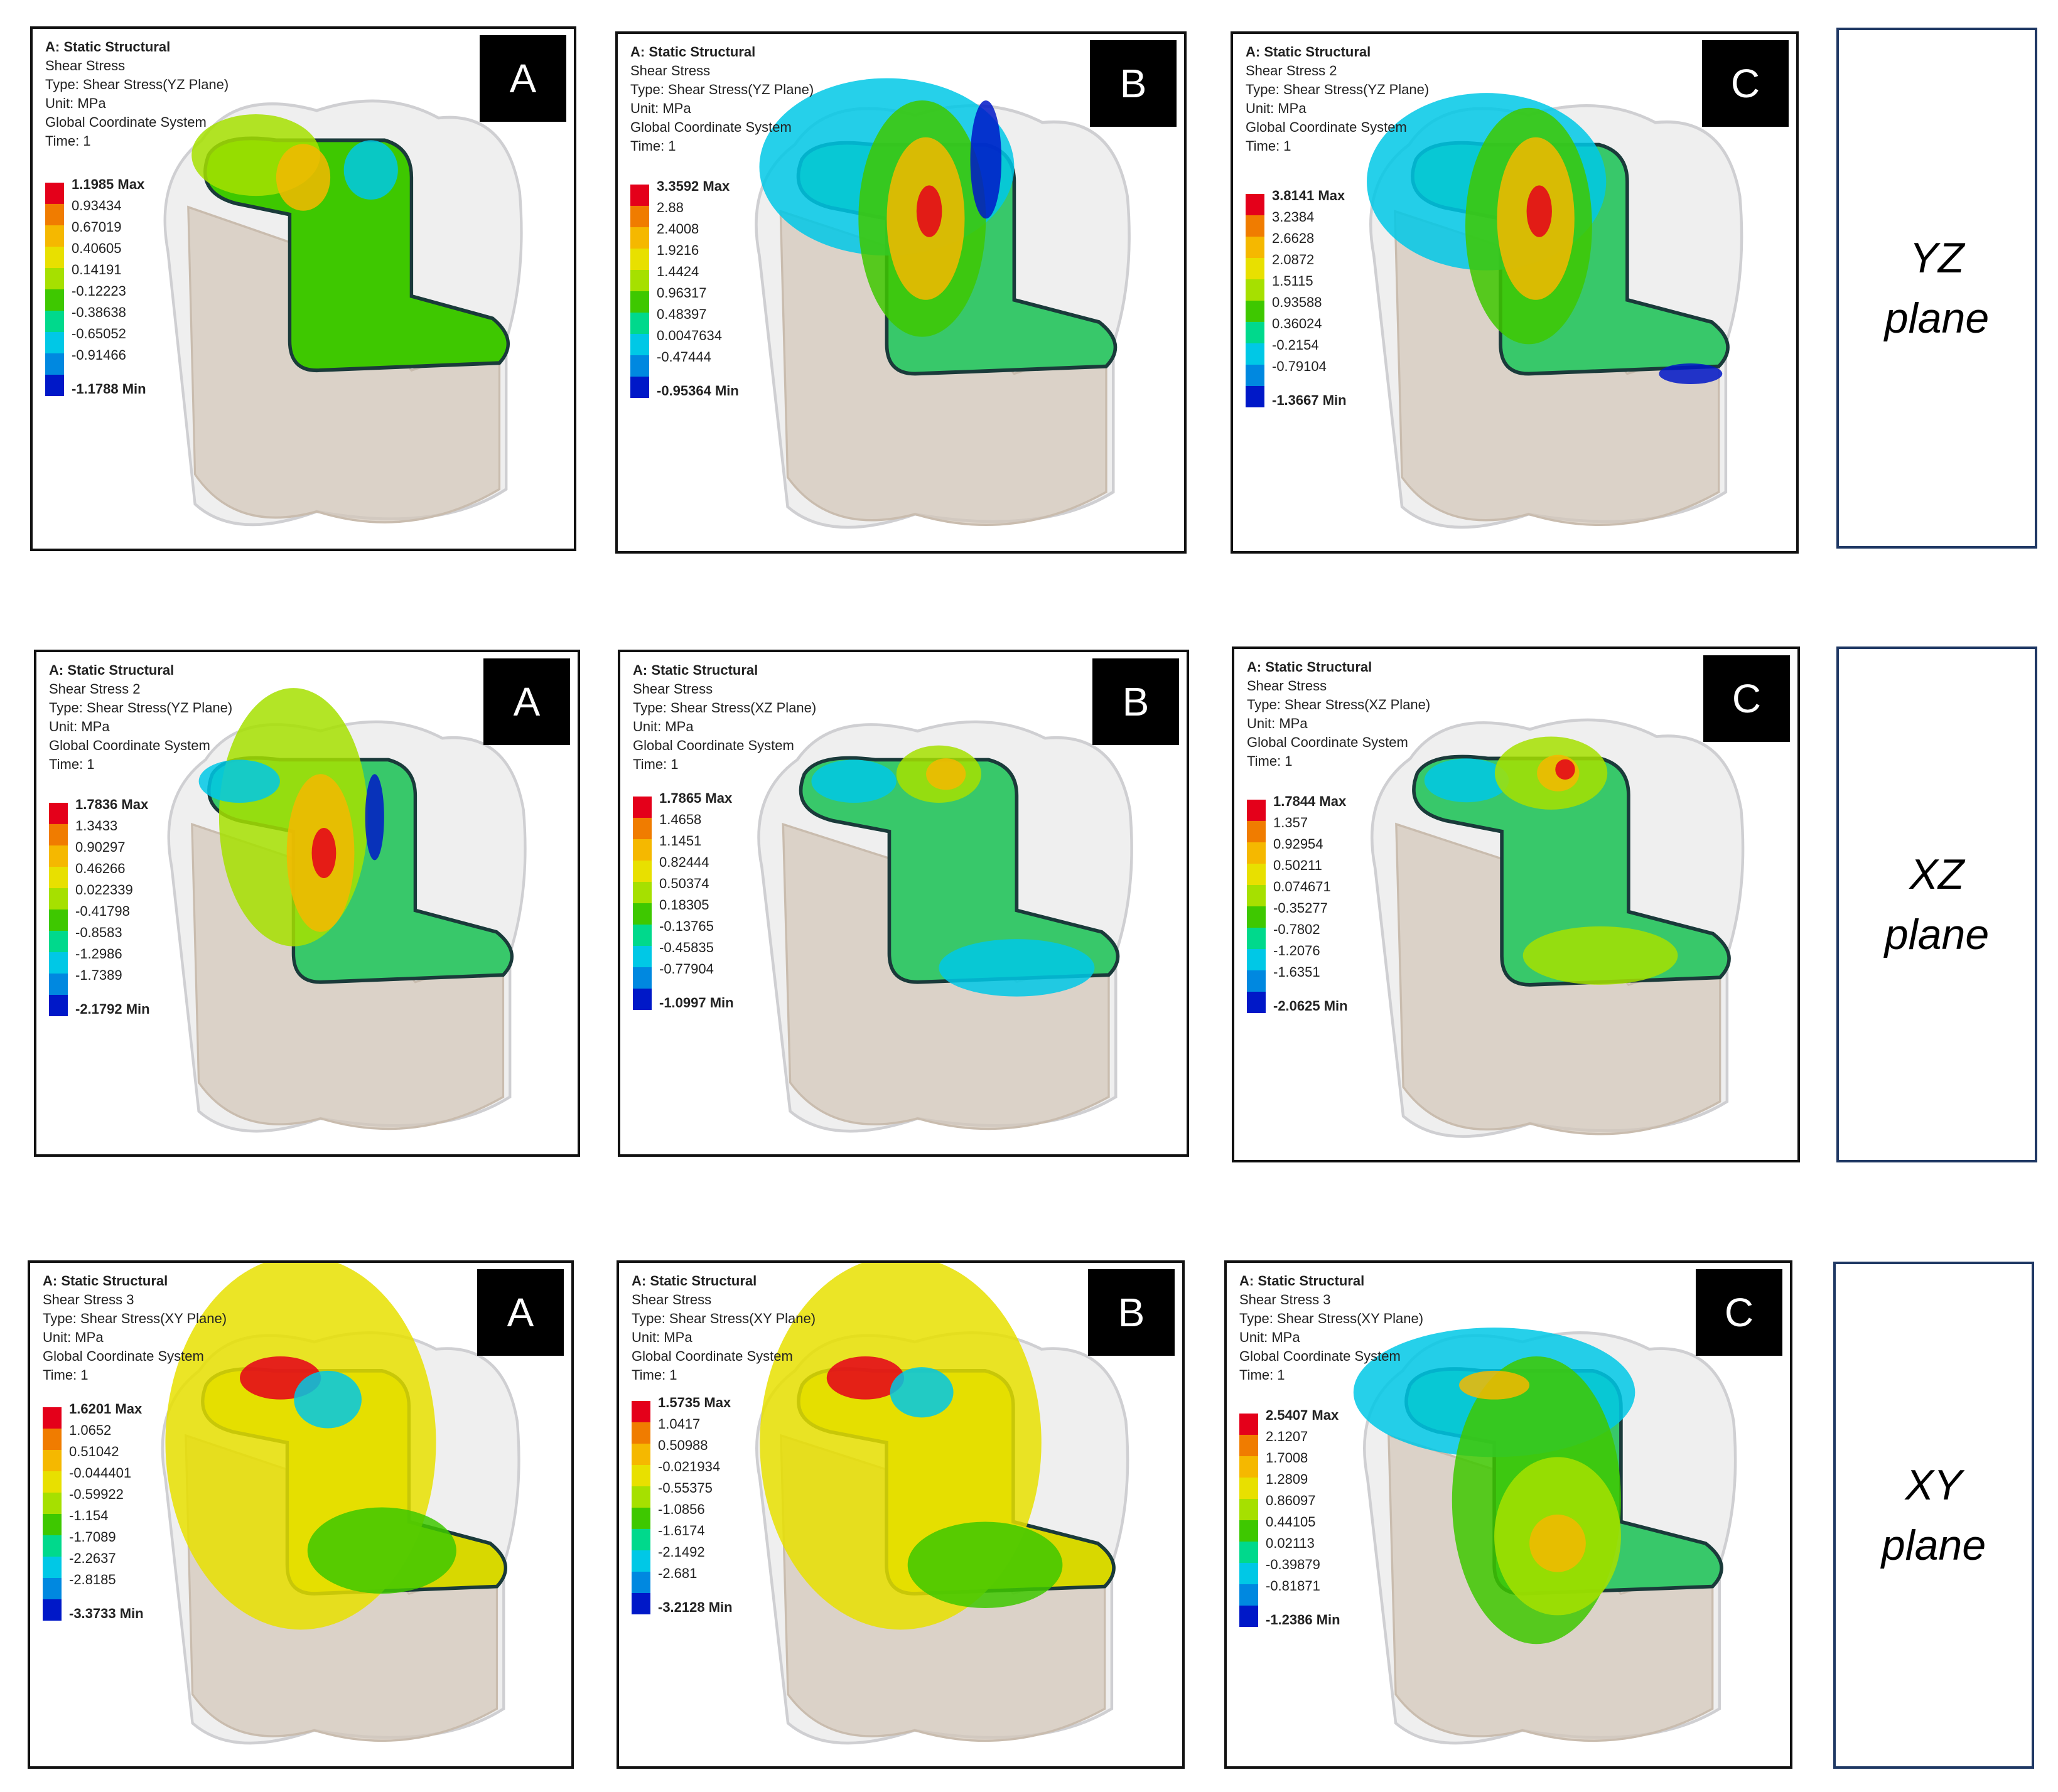 The image size is (2058, 1792). Describe the element at coordinates (681, 841) in the screenshot. I see `legend-value: 1.1451` at that location.